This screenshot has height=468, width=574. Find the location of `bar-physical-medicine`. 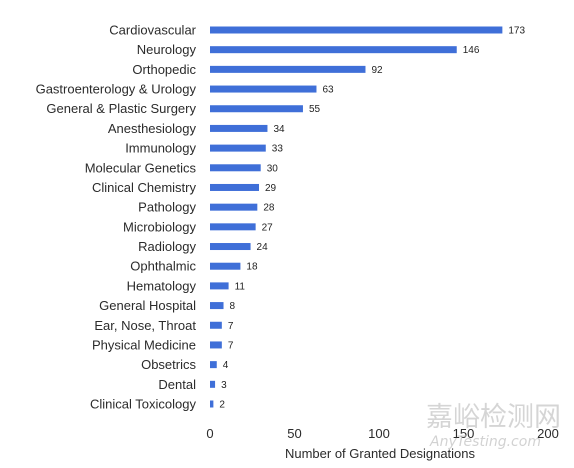

bar-physical-medicine is located at coordinates (216, 345).